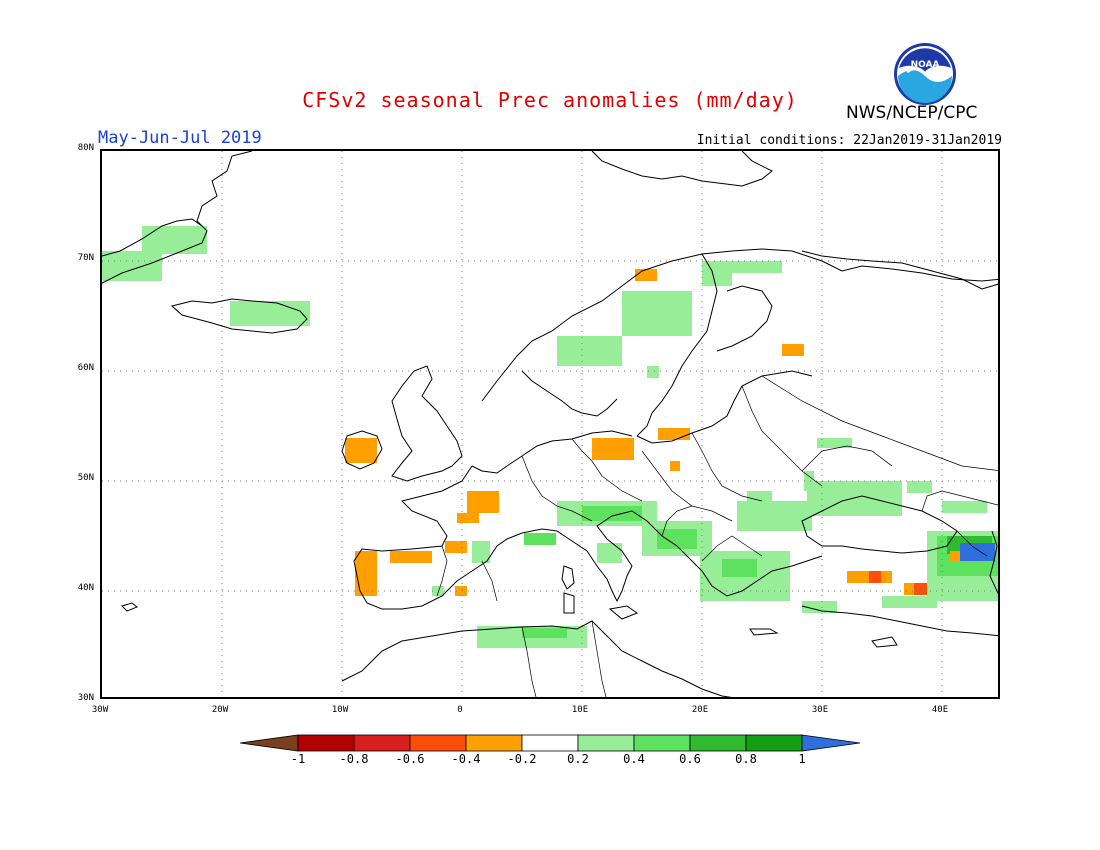  I want to click on lon-label-20e: 20E, so click(700, 710).